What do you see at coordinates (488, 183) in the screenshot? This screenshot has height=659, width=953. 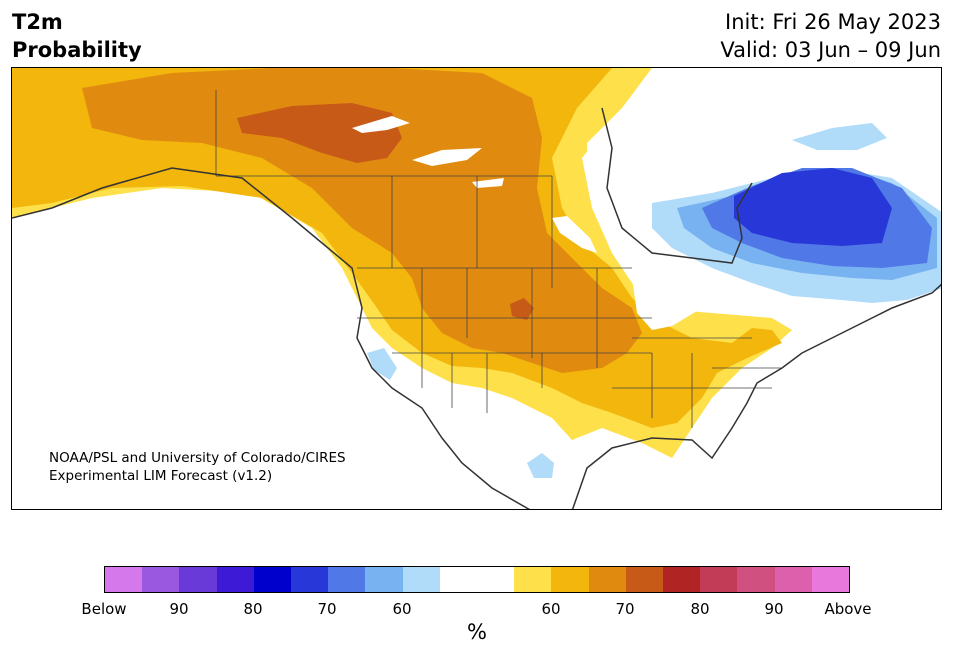 I see `lake-athabasca` at bounding box center [488, 183].